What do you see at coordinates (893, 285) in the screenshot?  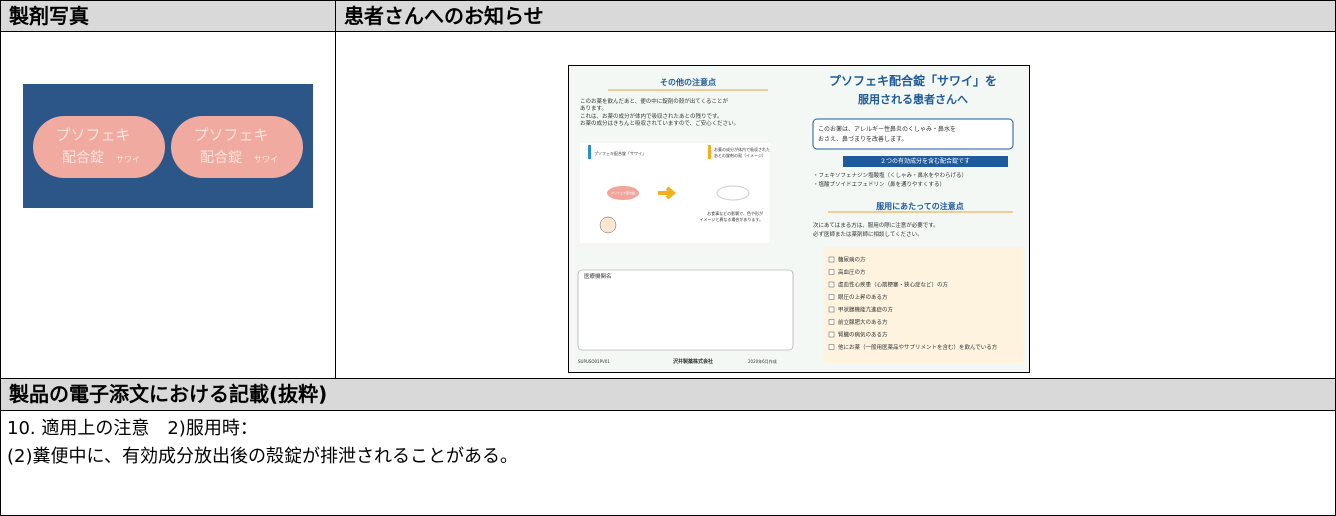 I see `check-item: 虚血性心疾患（心筋梗塞・狭心症など）の方` at bounding box center [893, 285].